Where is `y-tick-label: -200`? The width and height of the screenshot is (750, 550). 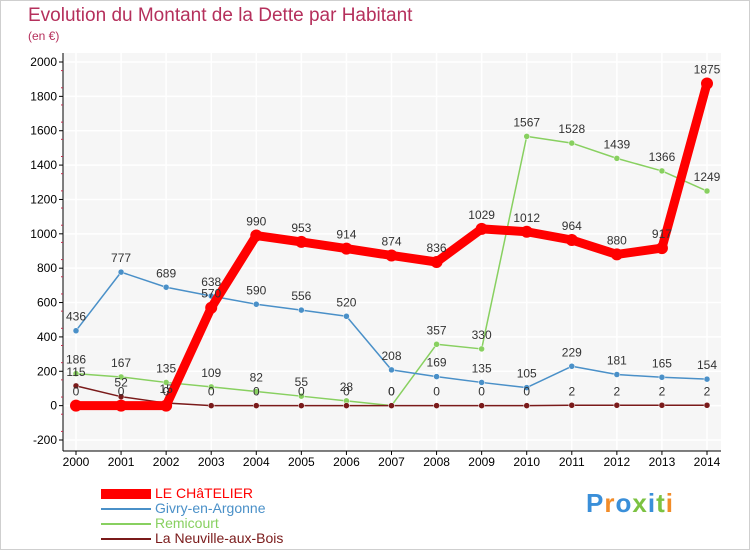 y-tick-label: -200 is located at coordinates (45, 440).